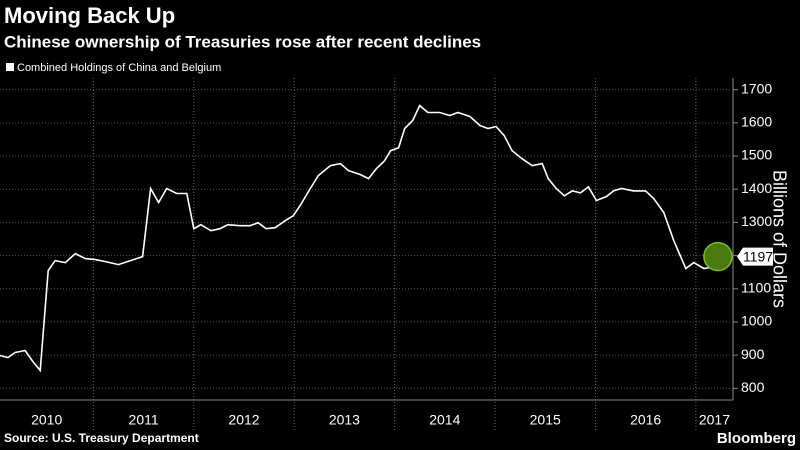 The width and height of the screenshot is (800, 450). I want to click on x-tick-label: 2015, so click(545, 420).